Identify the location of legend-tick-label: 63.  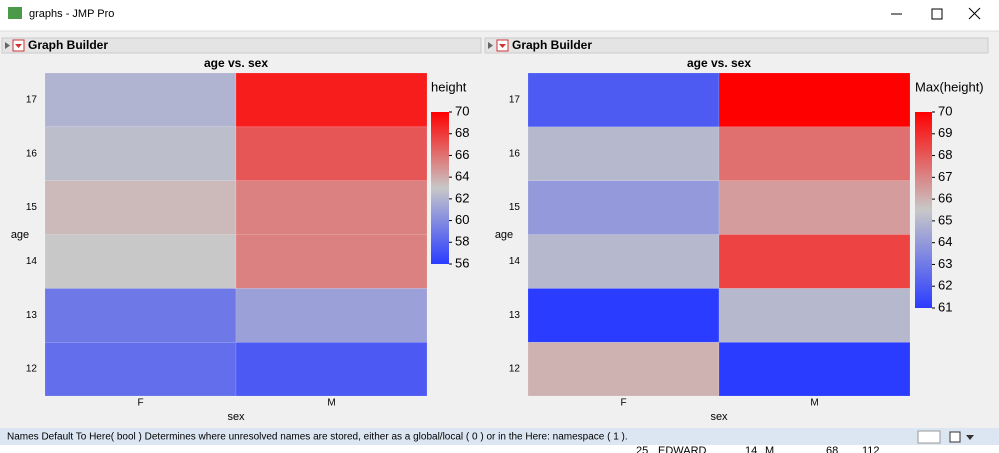
(945, 263).